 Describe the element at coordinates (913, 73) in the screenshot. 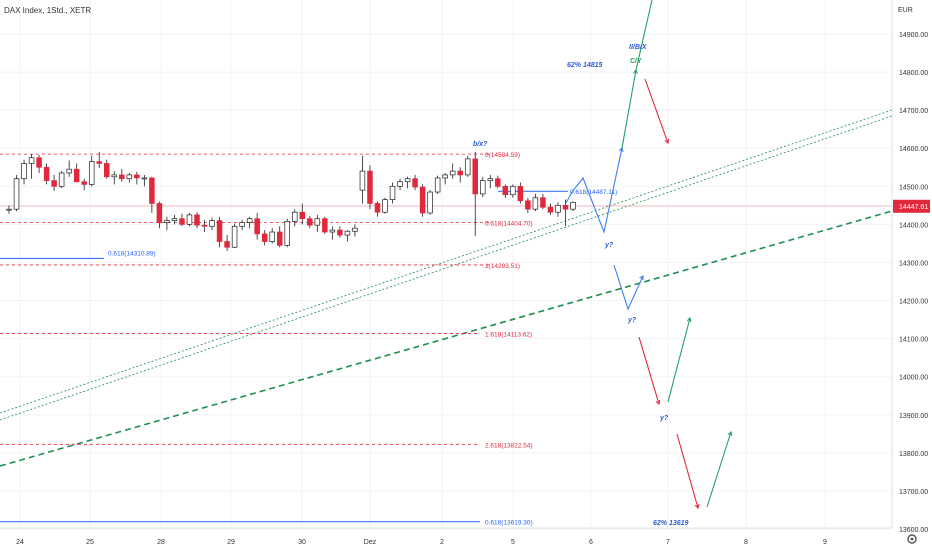

I see `price-tick-label: 14800.00` at that location.